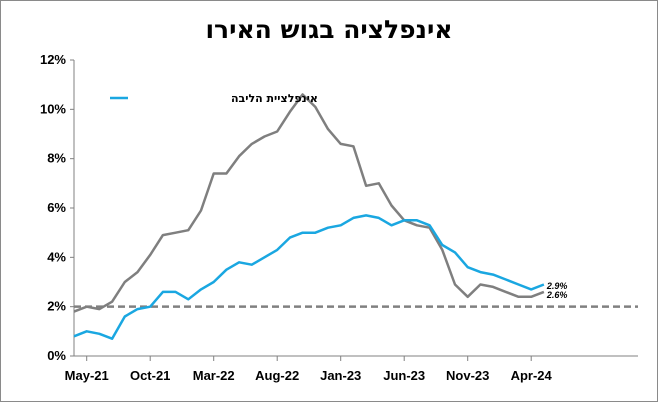  Describe the element at coordinates (557, 286) in the screenshot. I see `end-label-core: 2.9%` at that location.